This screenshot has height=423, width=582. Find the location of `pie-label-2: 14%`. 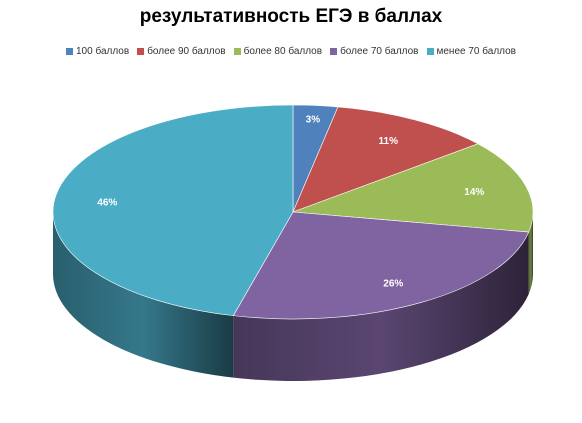

pie-label-2: 14% is located at coordinates (474, 192).